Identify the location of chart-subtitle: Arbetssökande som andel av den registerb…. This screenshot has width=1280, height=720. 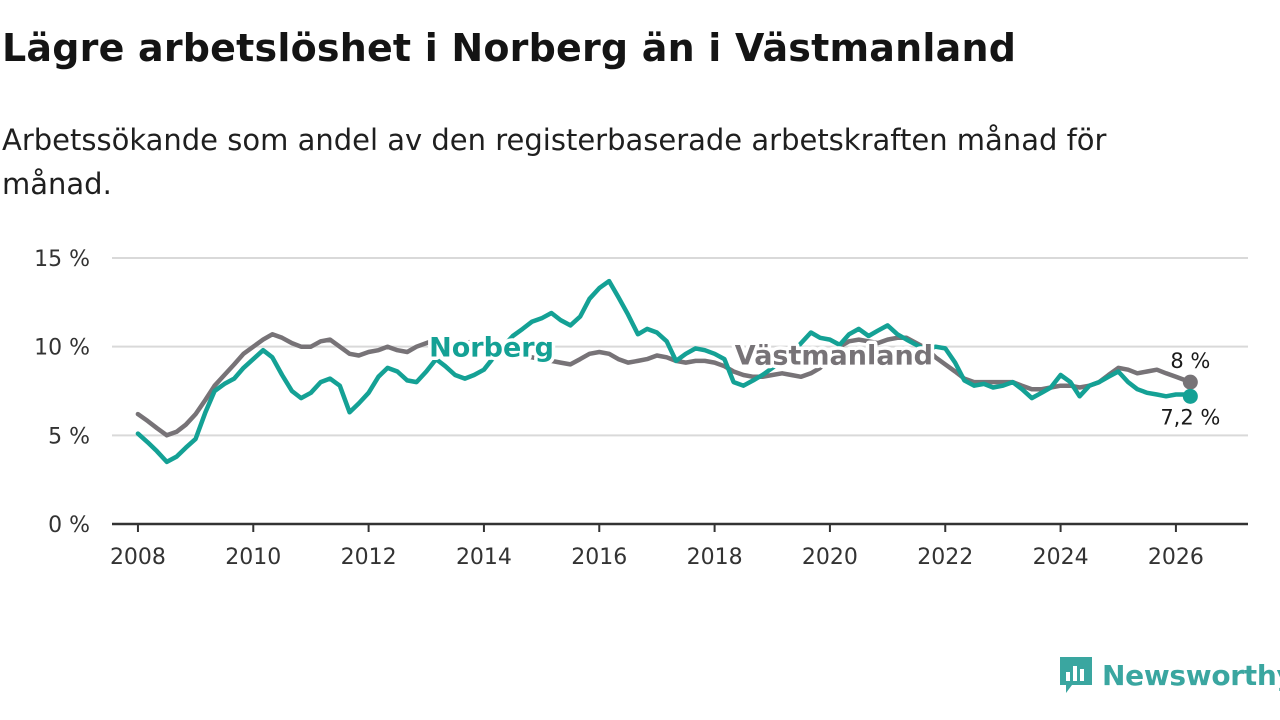
(554, 162).